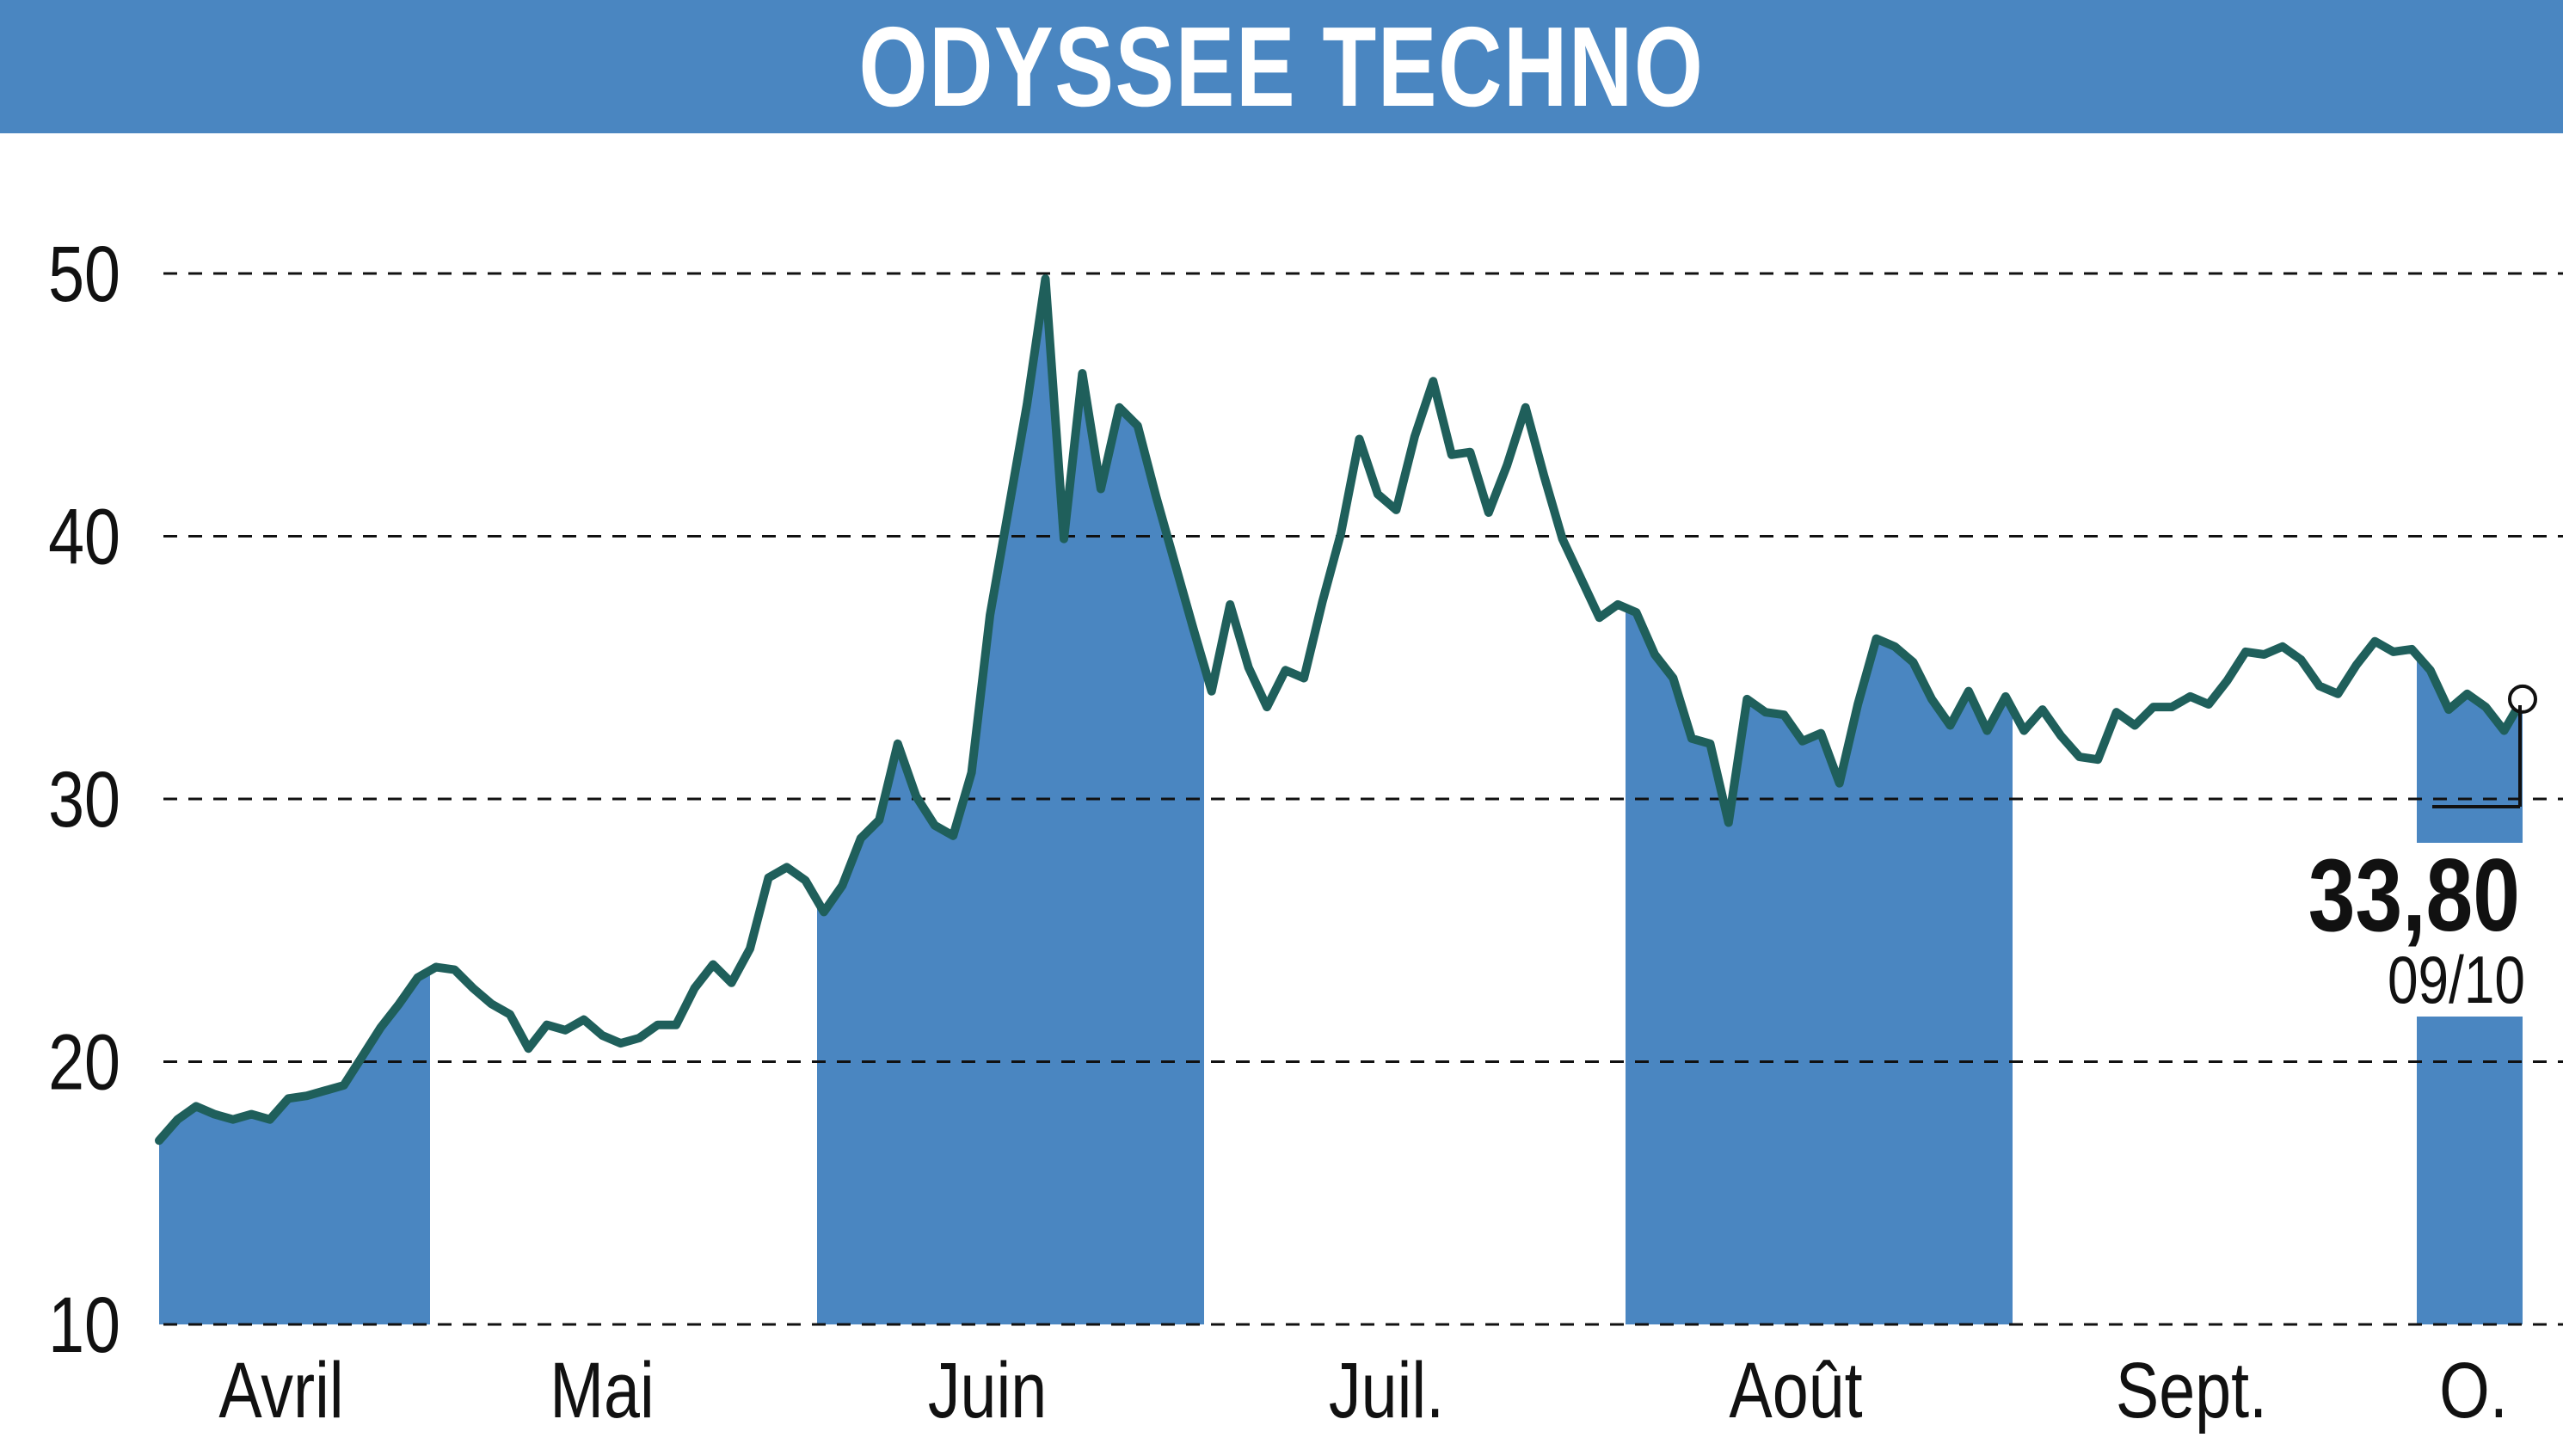 Image resolution: width=2563 pixels, height=1456 pixels. I want to click on last-value-marker: 33,80 09/10, so click(2418, 861).